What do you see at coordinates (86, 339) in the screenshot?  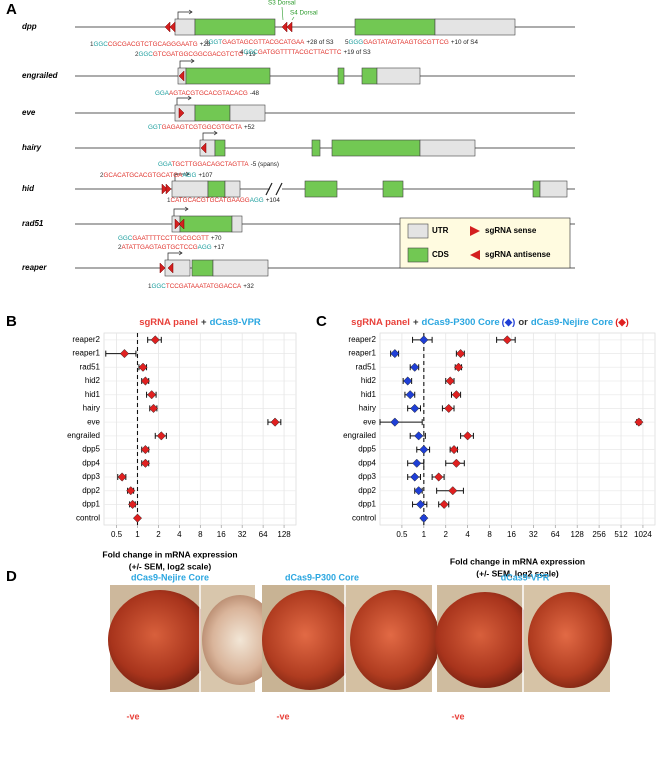 I see `category-label: reaper2` at bounding box center [86, 339].